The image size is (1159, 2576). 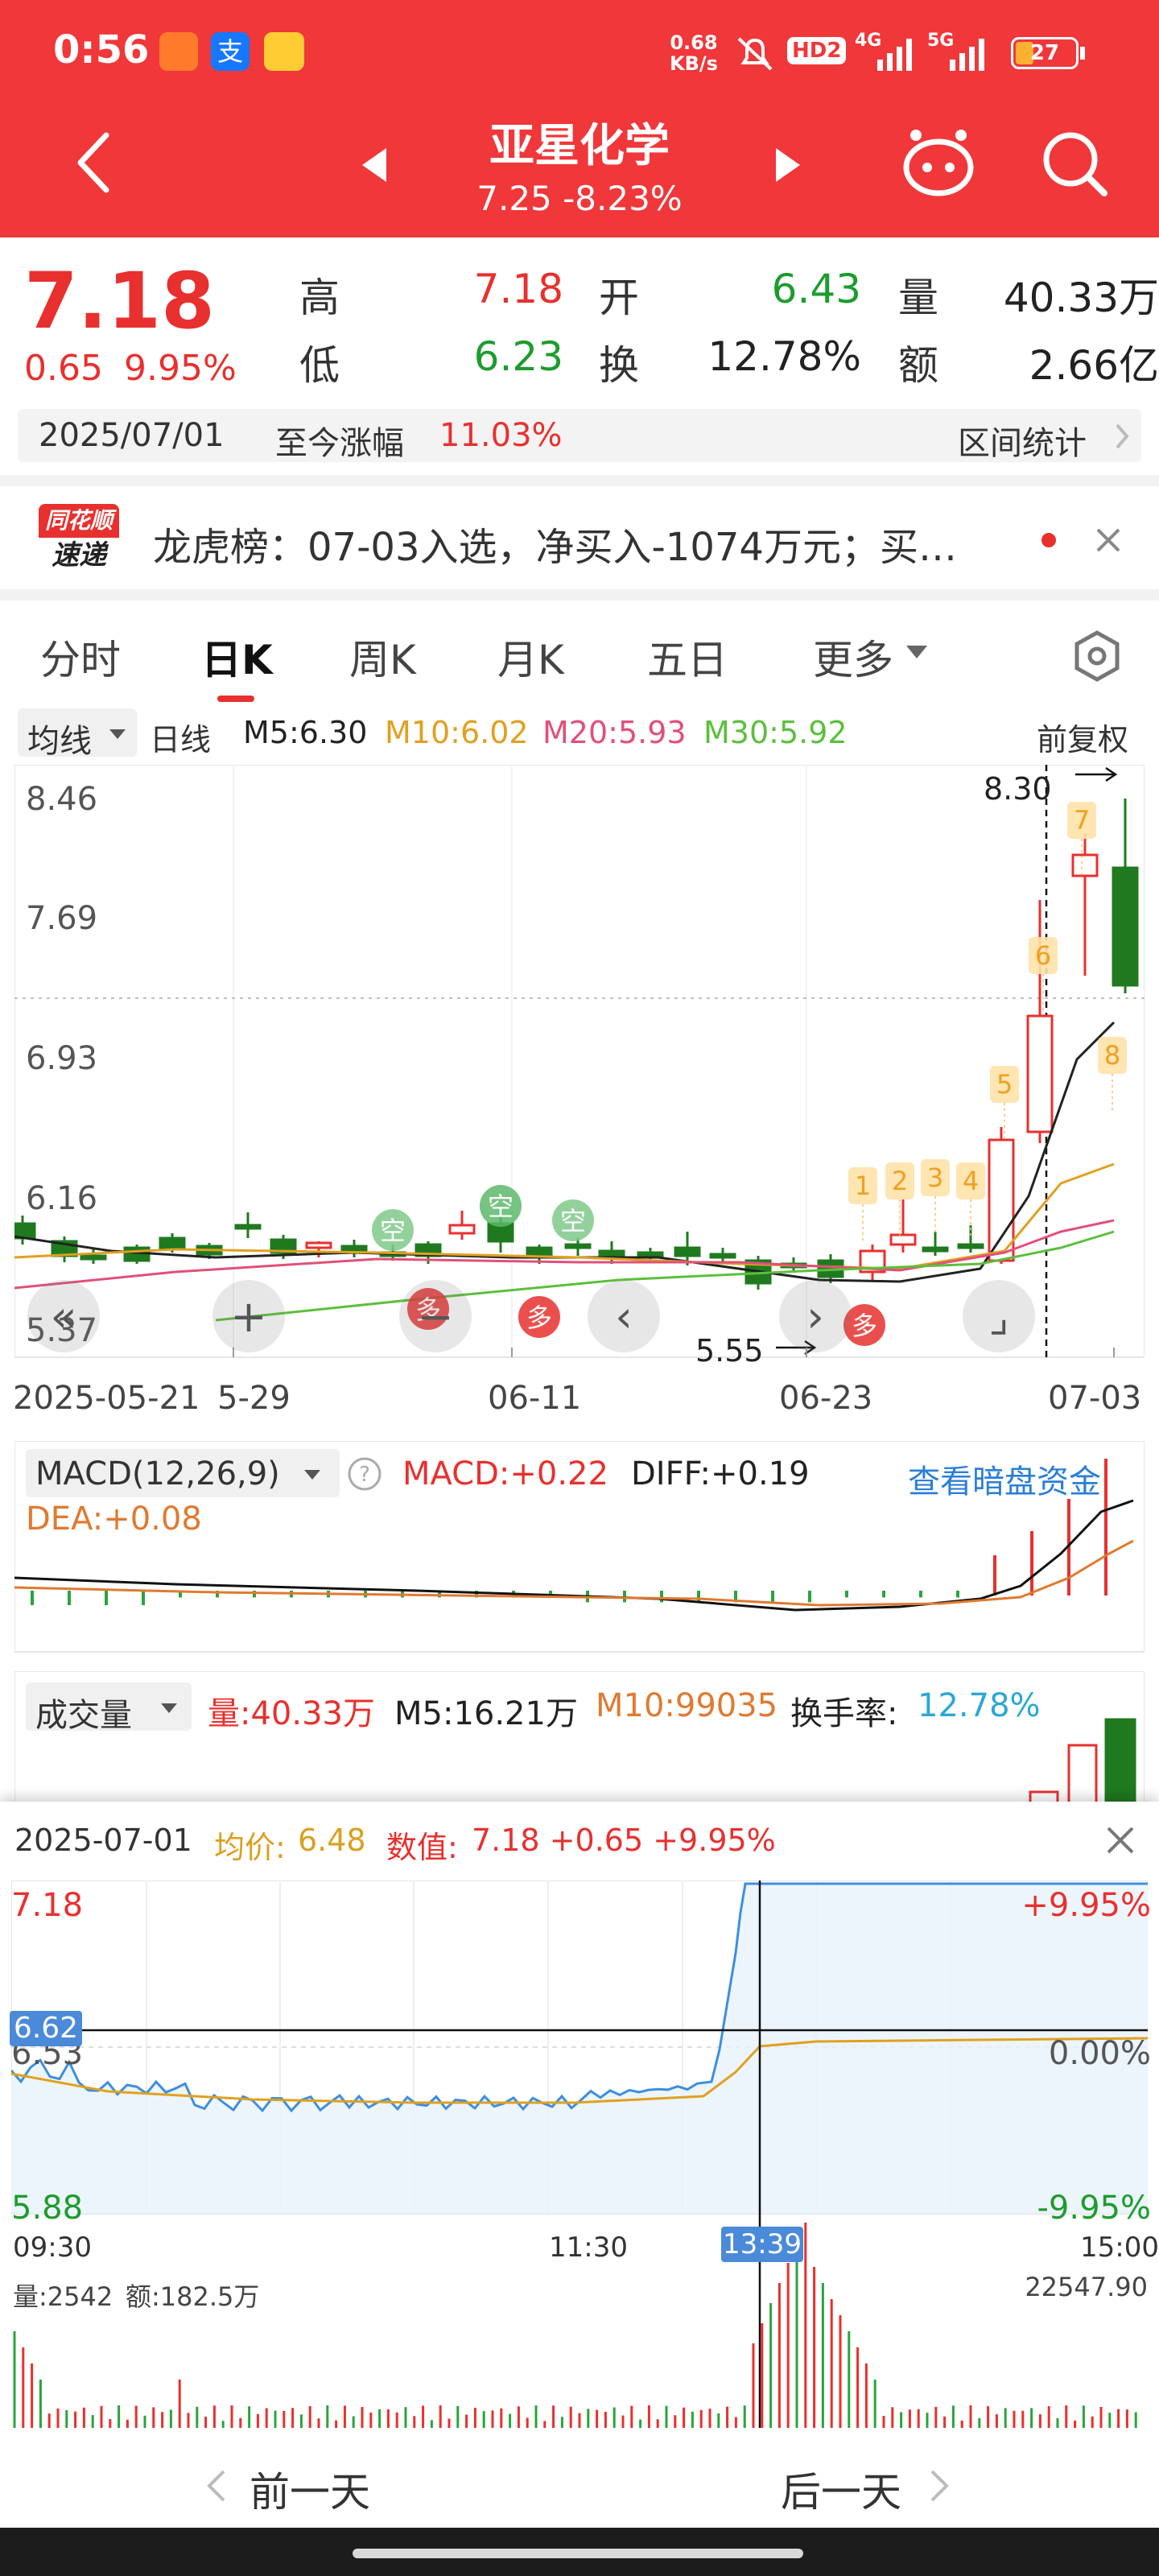 I want to click on ma10-line, so click(x=564, y=1216).